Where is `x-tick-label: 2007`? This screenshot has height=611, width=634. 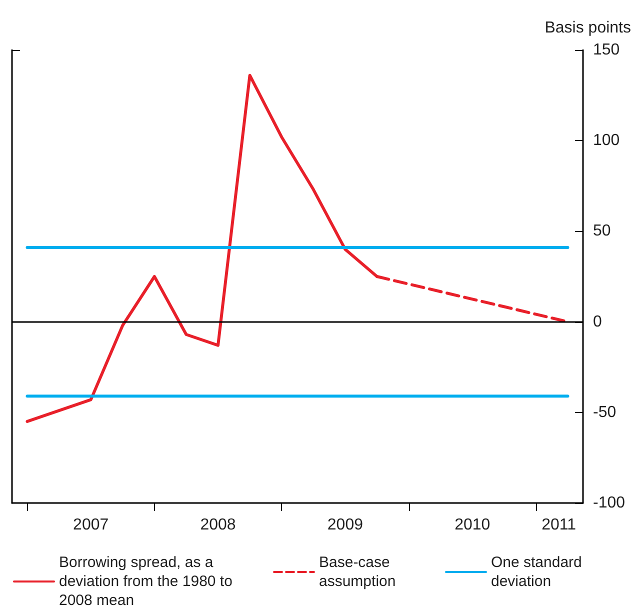 x-tick-label: 2007 is located at coordinates (91, 525).